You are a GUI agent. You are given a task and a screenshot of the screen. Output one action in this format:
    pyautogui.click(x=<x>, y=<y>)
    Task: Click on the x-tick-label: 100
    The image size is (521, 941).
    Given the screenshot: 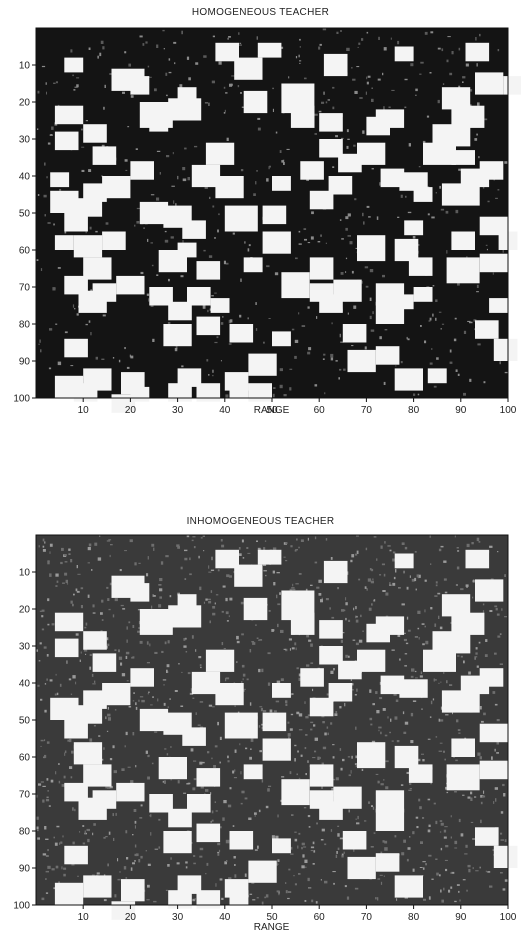 What is the action you would take?
    pyautogui.click(x=508, y=917)
    